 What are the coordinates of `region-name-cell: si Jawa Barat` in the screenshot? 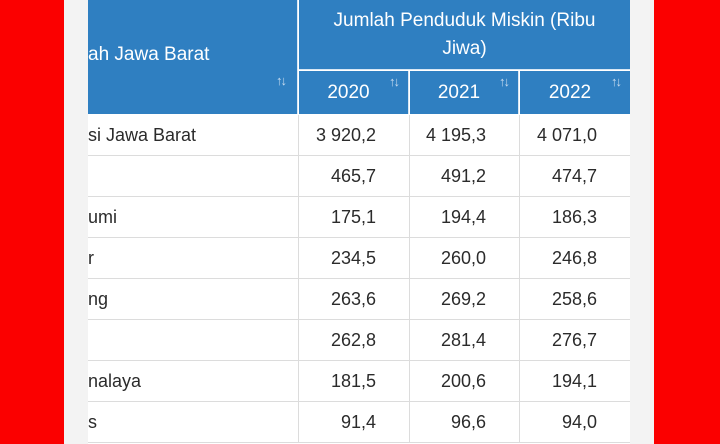 It's located at (193, 135).